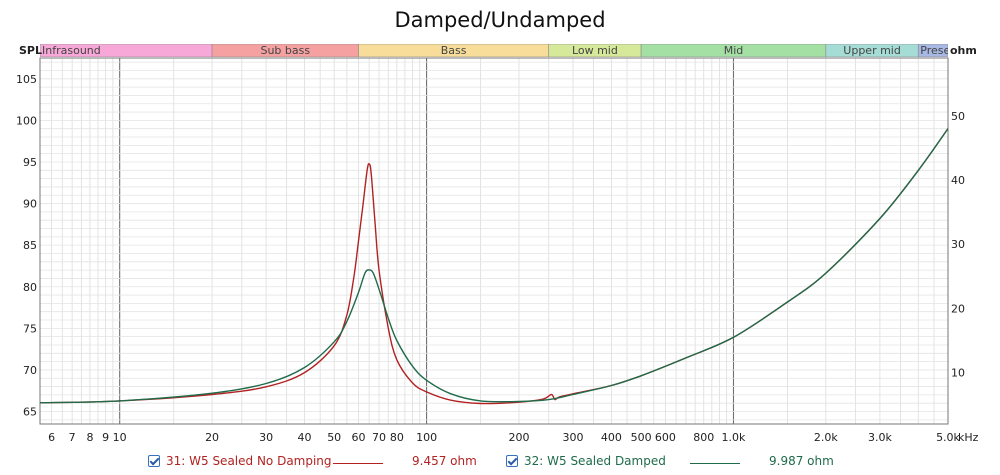 This screenshot has height=475, width=1000. I want to click on x-tick-label-21: 3.0k, so click(880, 437).